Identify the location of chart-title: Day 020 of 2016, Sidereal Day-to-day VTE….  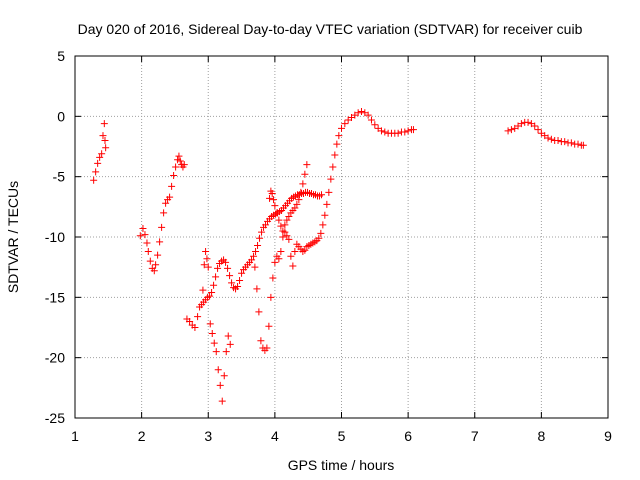
(330, 29).